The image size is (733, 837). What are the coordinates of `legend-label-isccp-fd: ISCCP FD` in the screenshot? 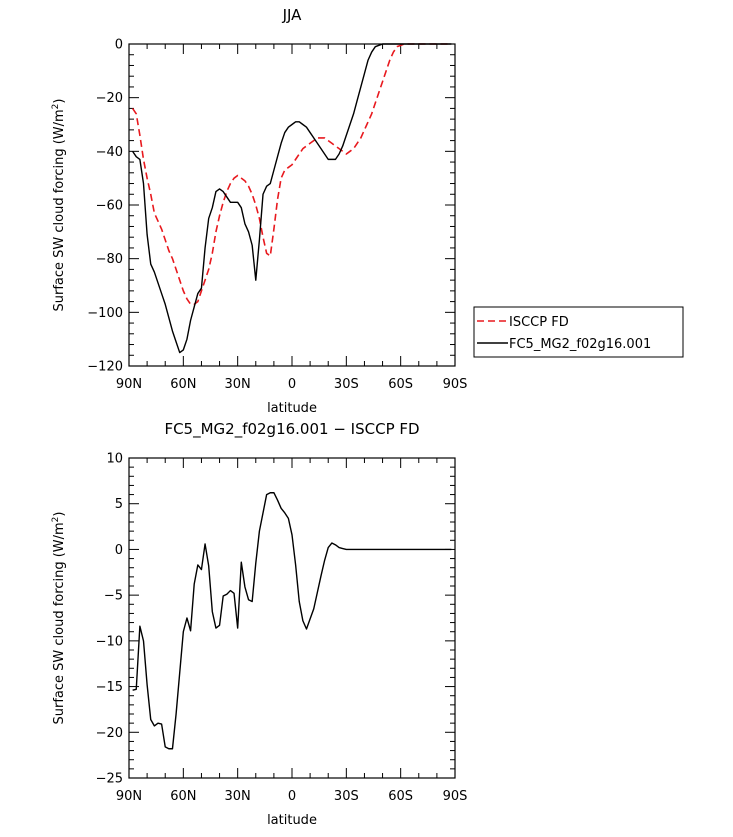 It's located at (539, 322).